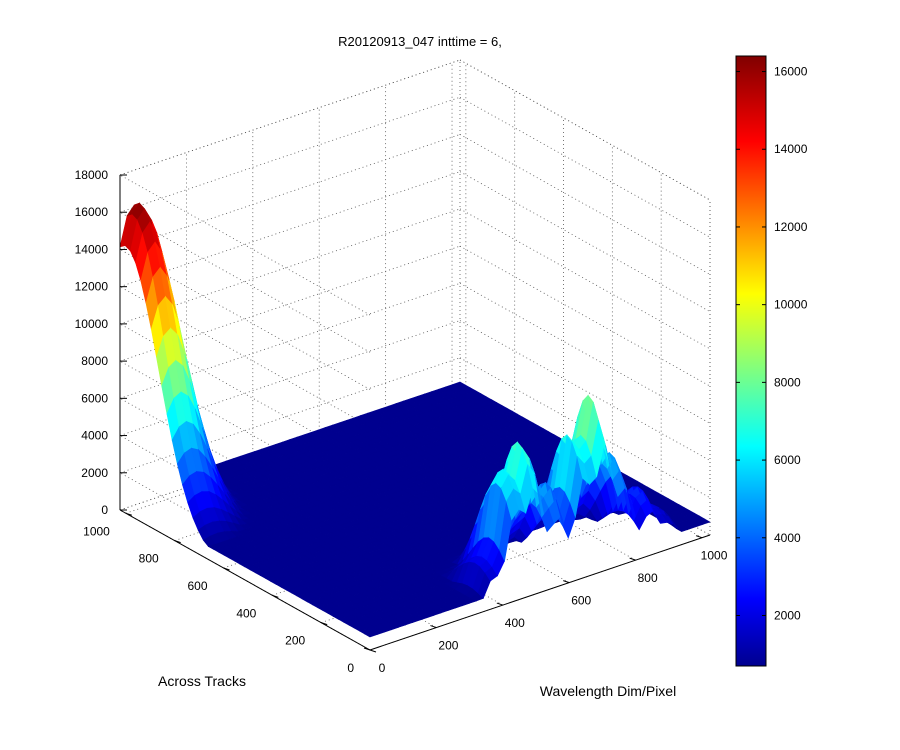  Describe the element at coordinates (787, 382) in the screenshot. I see `colorbar-tick-label: 8000` at that location.